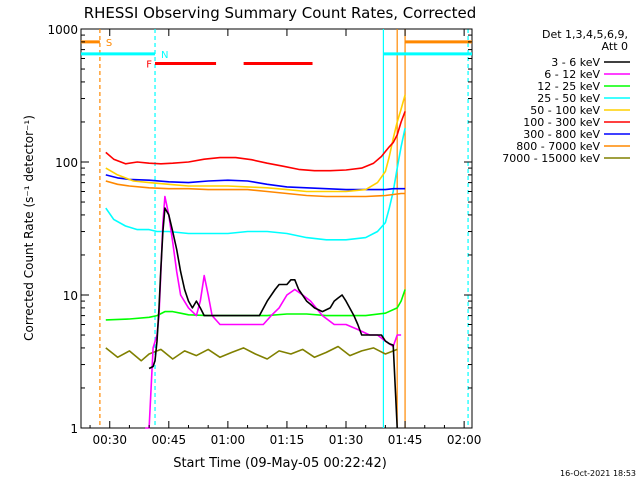 This screenshot has height=480, width=640. I want to click on annotation-label-n: N, so click(164, 55).